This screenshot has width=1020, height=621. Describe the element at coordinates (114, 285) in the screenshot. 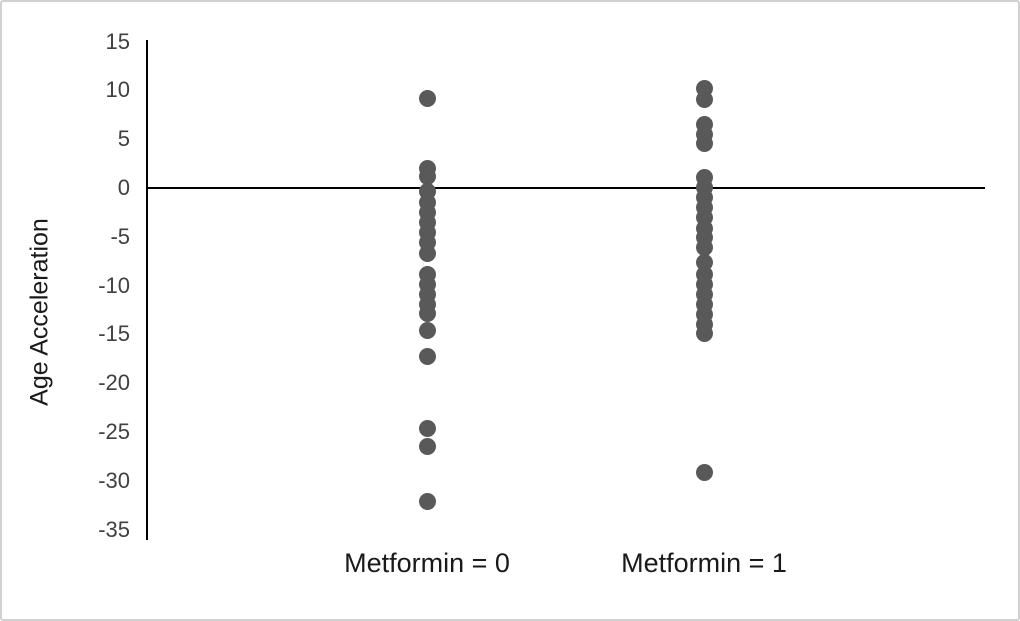

I see `y-tick-label: -10` at that location.